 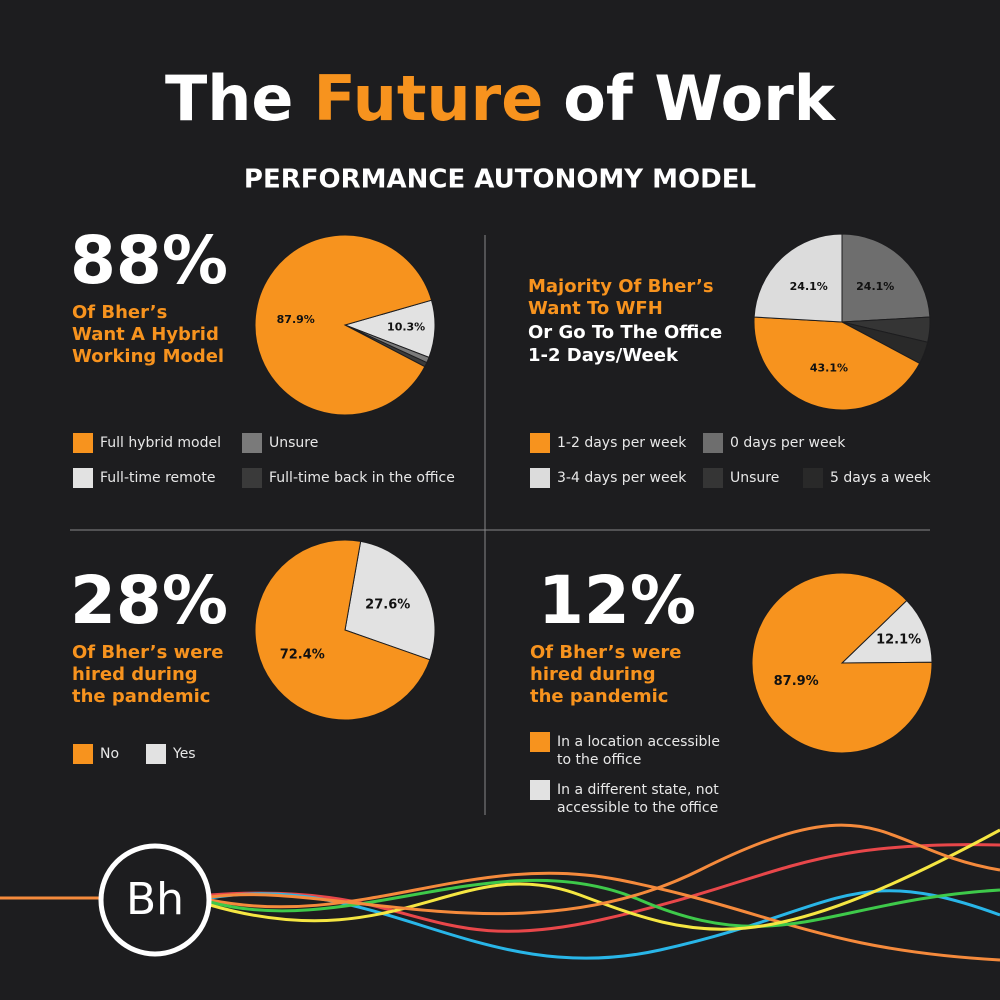 What do you see at coordinates (149, 260) in the screenshot?
I see `headline: 88%` at bounding box center [149, 260].